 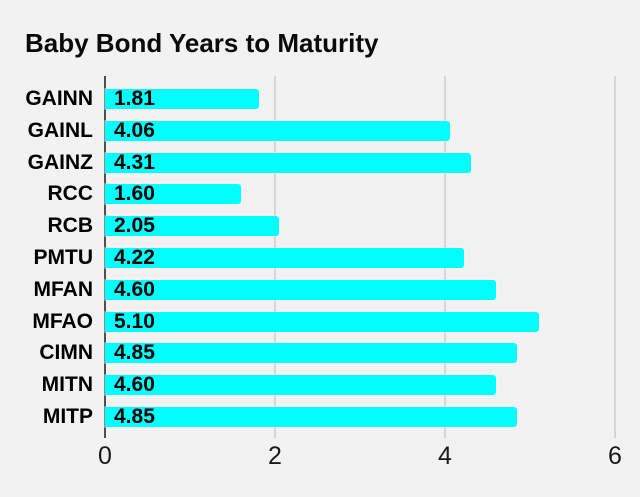 What do you see at coordinates (59, 98) in the screenshot?
I see `category-label: GAINN` at bounding box center [59, 98].